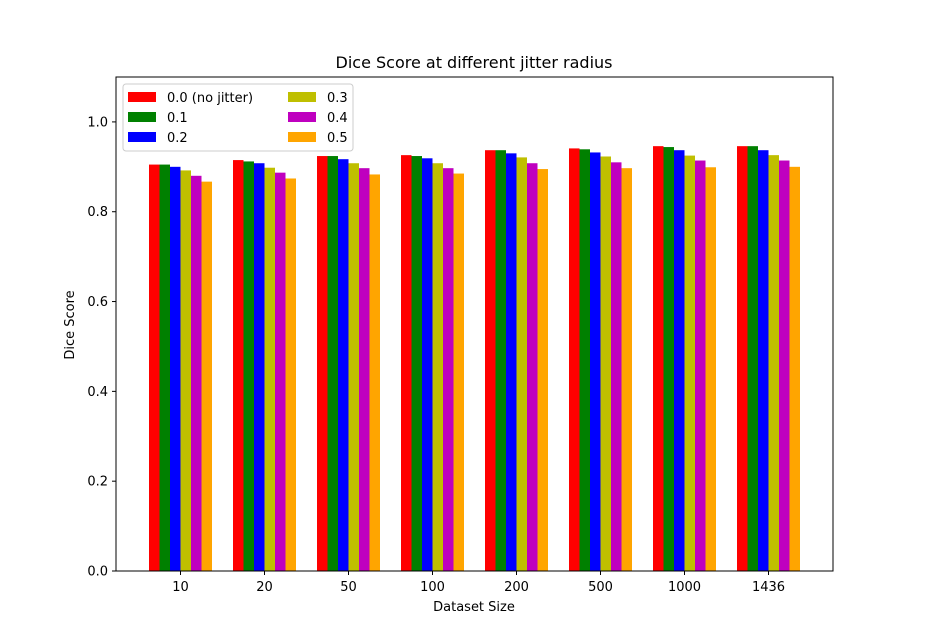 Image resolution: width=925 pixels, height=642 pixels. I want to click on y-tick-label: 1.0, so click(97, 122).